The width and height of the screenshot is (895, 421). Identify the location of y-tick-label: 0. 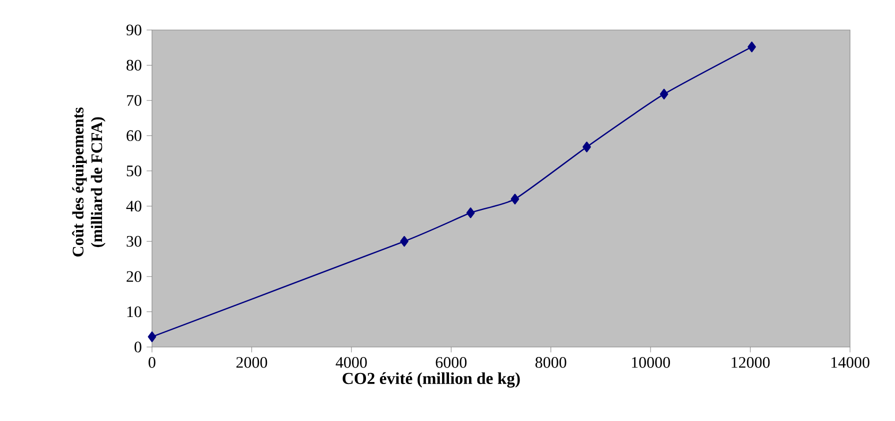
(138, 347).